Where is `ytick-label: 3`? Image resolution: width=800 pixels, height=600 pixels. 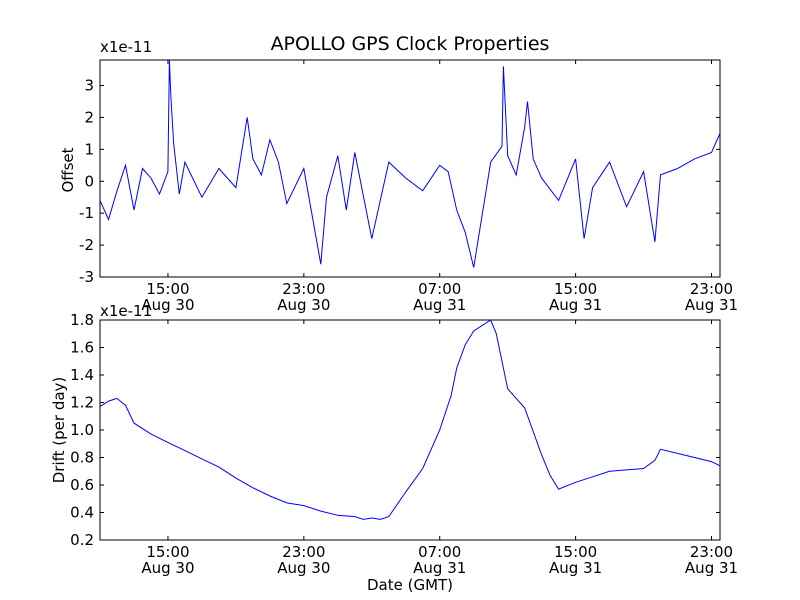
ytick-label: 3 is located at coordinates (89, 86).